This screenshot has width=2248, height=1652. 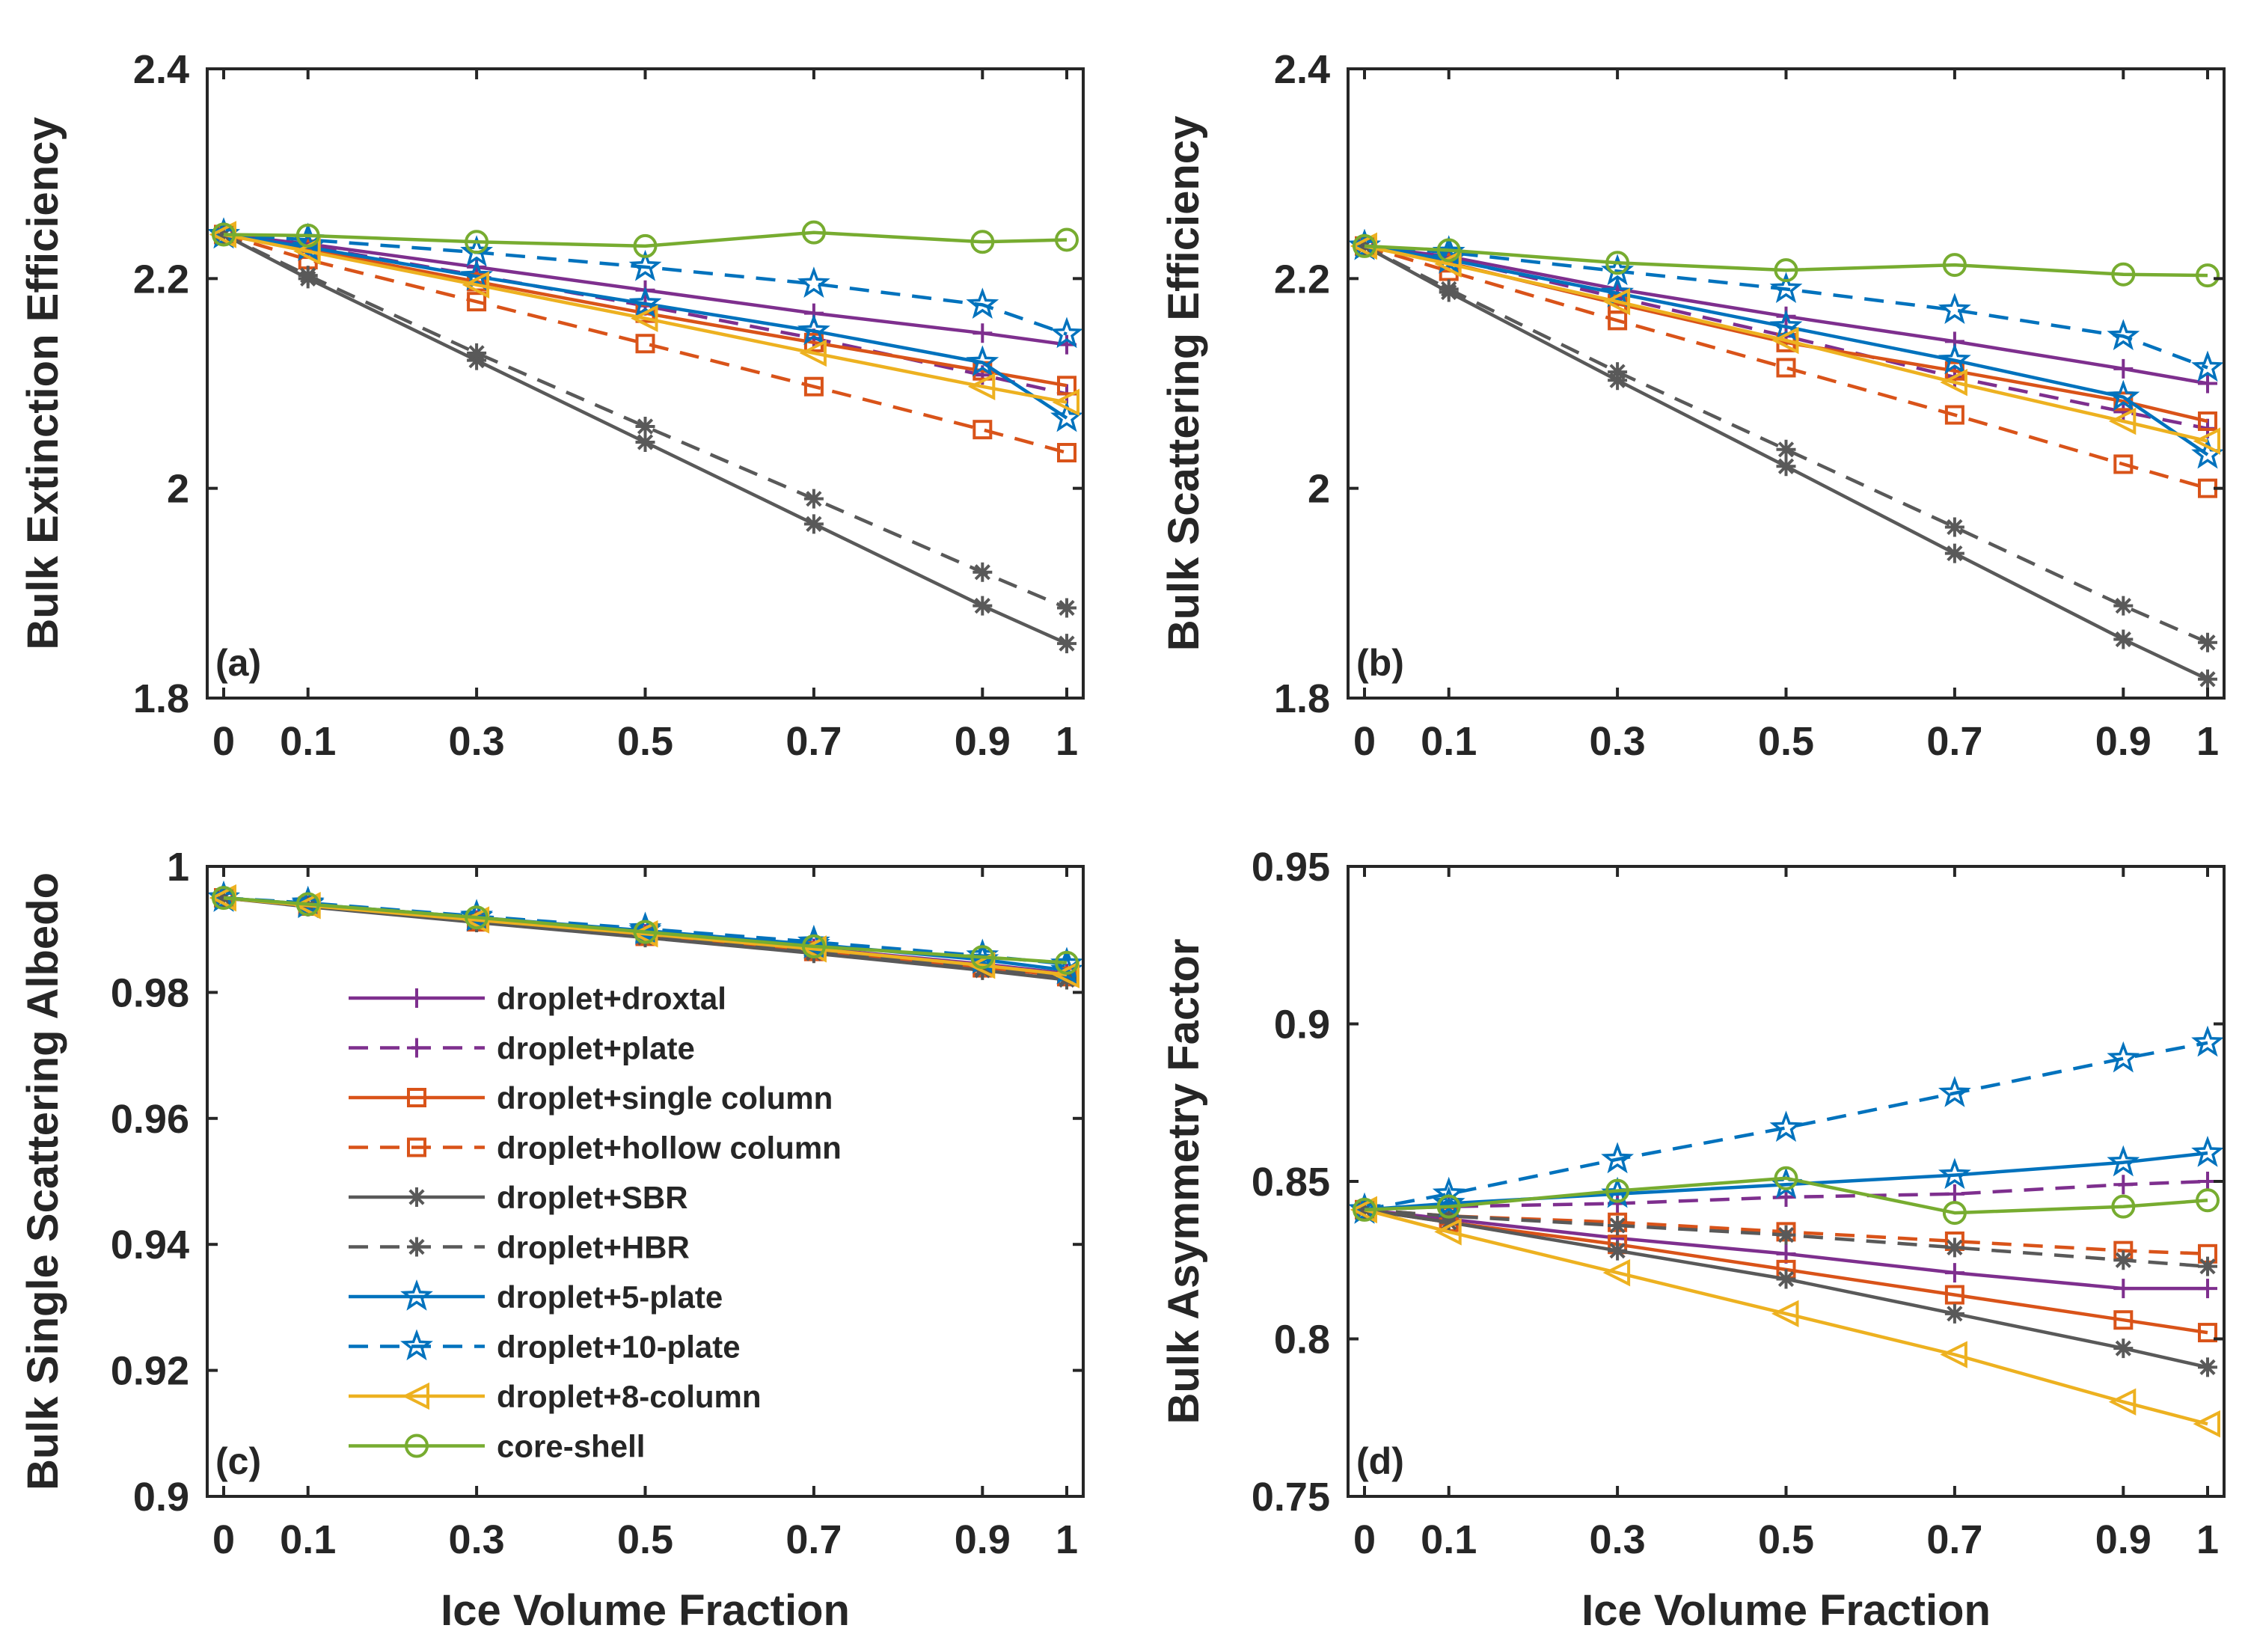 I want to click on legend-item-droplet-10-plate: droplet+10-plate, so click(x=545, y=1347).